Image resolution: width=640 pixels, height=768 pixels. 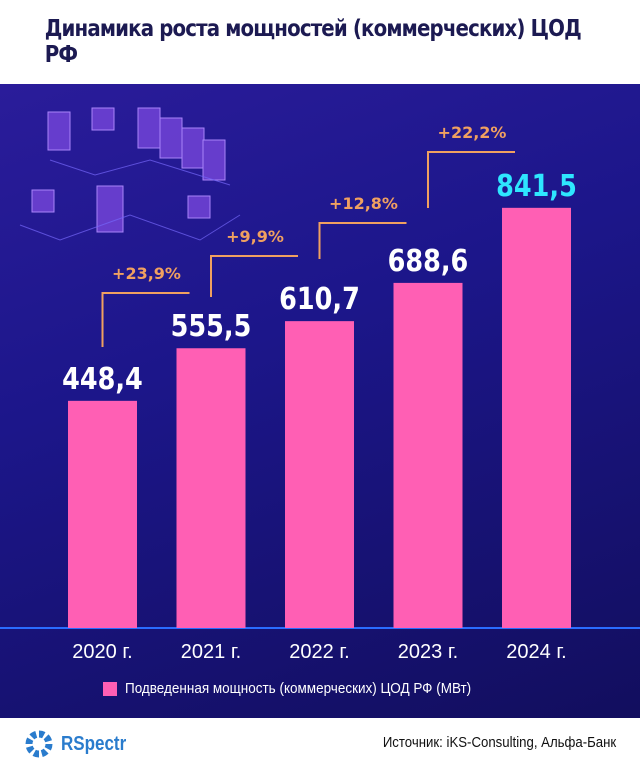 What do you see at coordinates (428, 455) in the screenshot?
I see `bar-2023` at bounding box center [428, 455].